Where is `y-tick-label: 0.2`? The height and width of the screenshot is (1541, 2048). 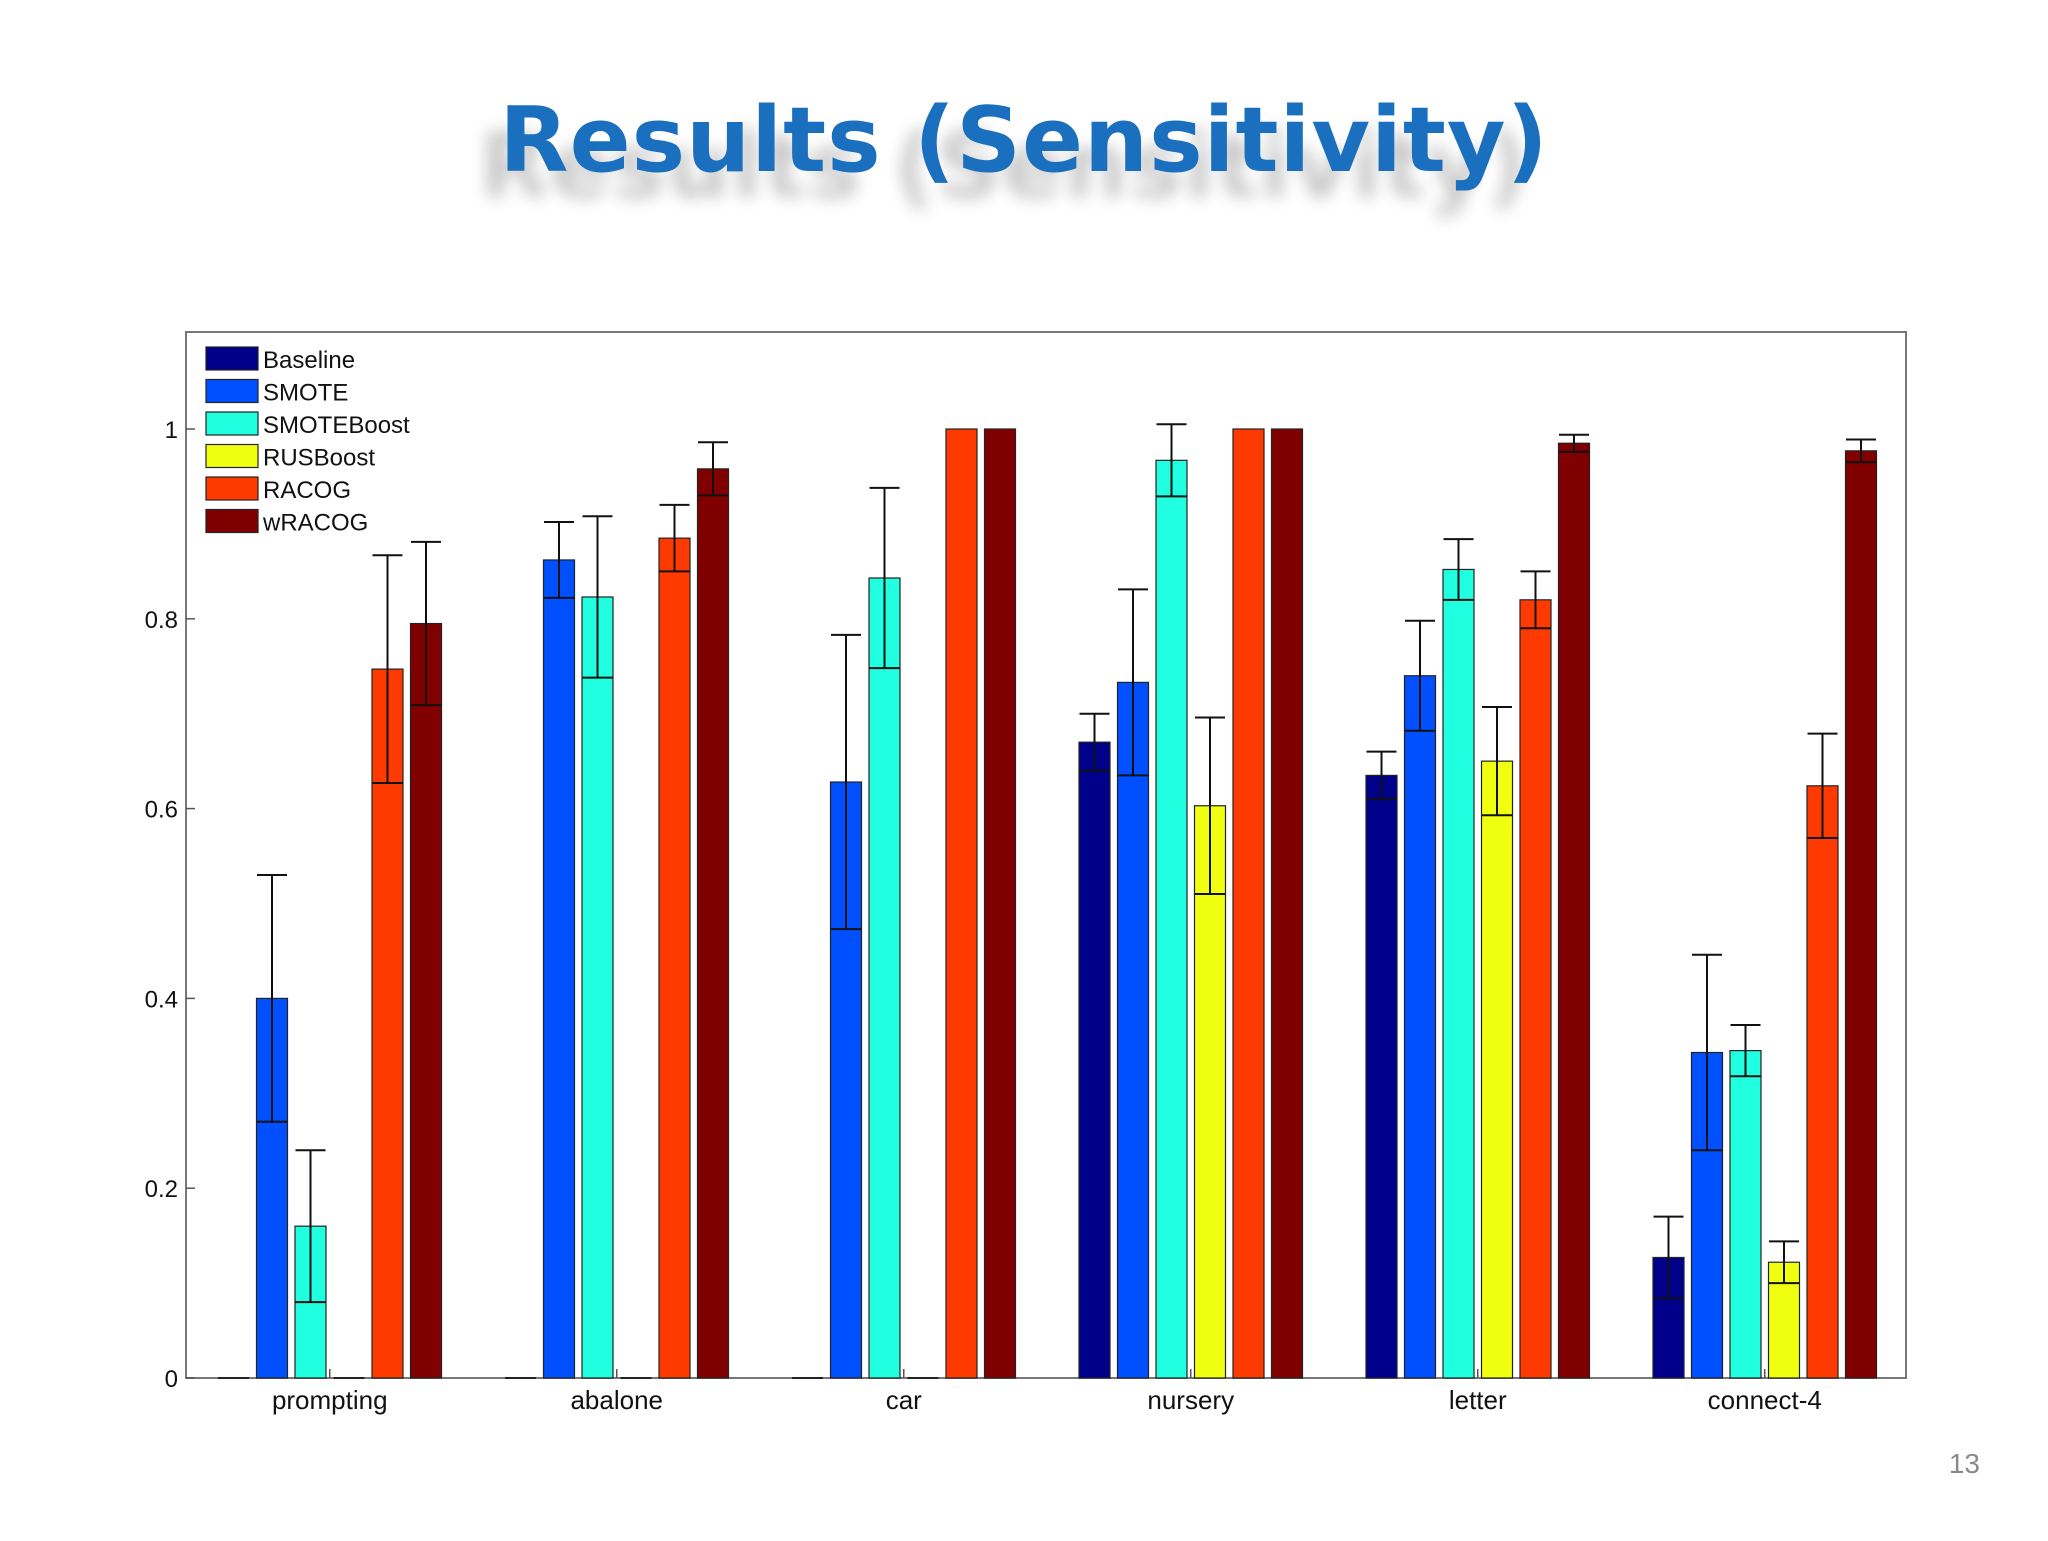
y-tick-label: 0.2 is located at coordinates (161, 1189).